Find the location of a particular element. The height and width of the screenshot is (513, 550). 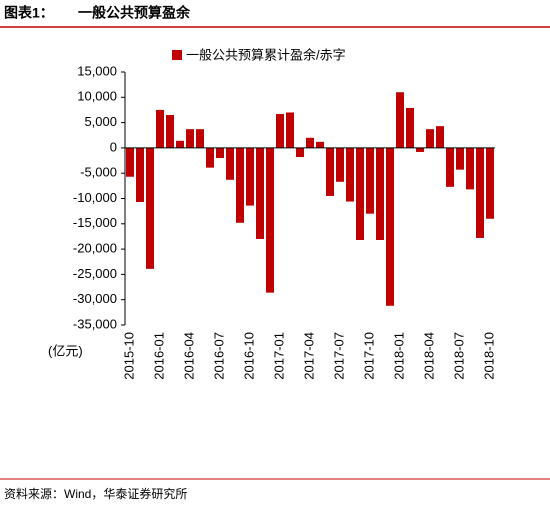

unit-label: (亿元) is located at coordinates (65, 350).